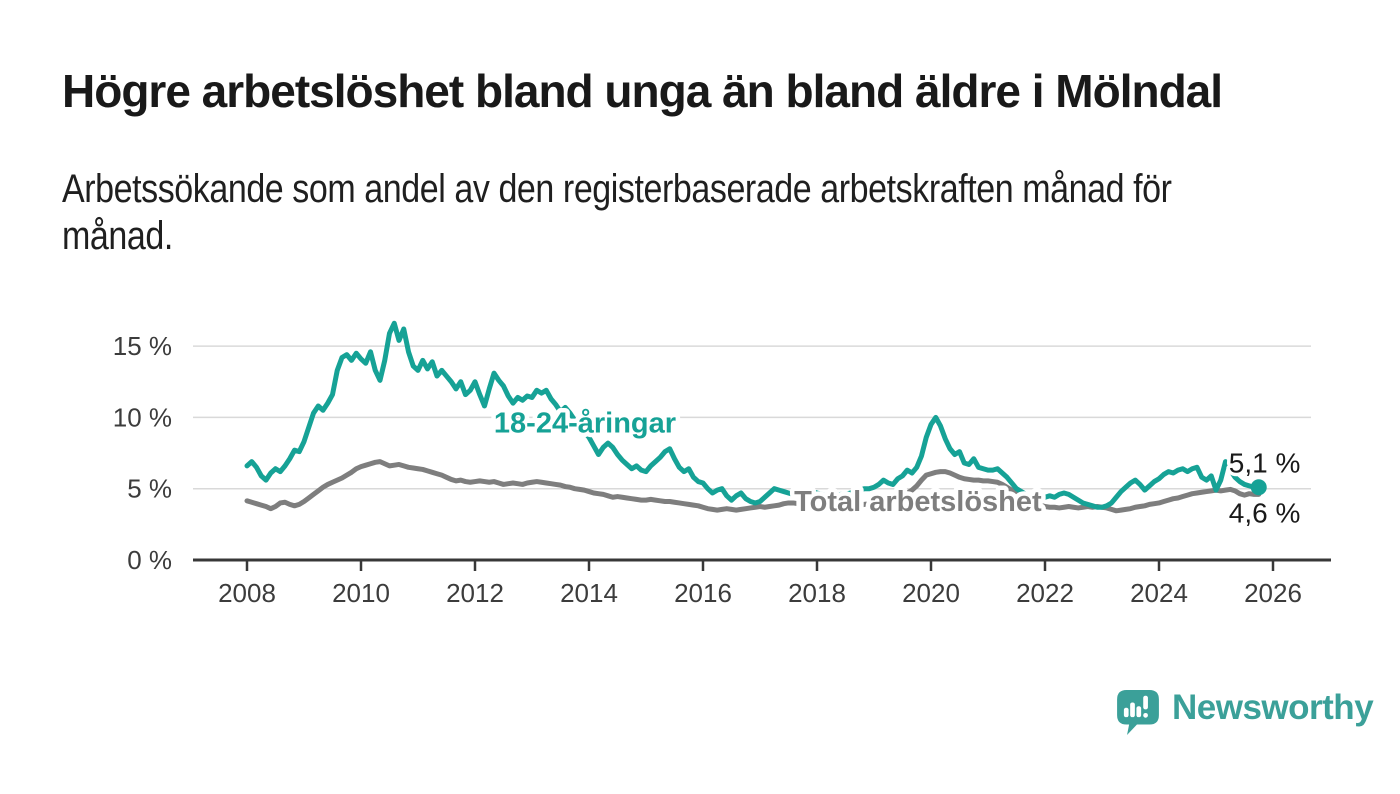  What do you see at coordinates (1045, 593) in the screenshot?
I see `x-axis-label-2022: 2022` at bounding box center [1045, 593].